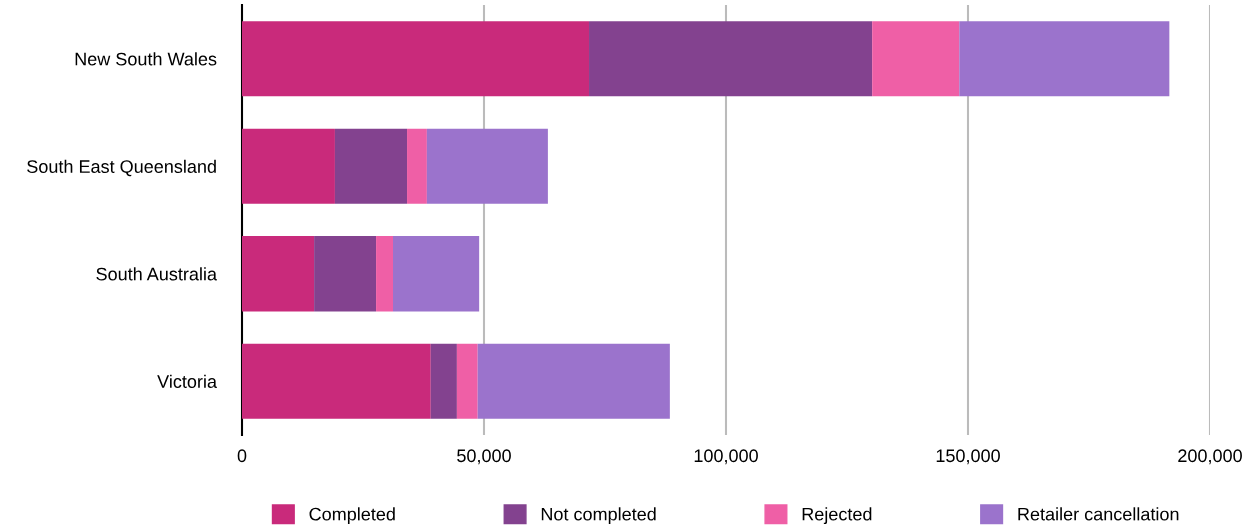 The width and height of the screenshot is (1259, 528). I want to click on legend-label: Completed, so click(352, 516).